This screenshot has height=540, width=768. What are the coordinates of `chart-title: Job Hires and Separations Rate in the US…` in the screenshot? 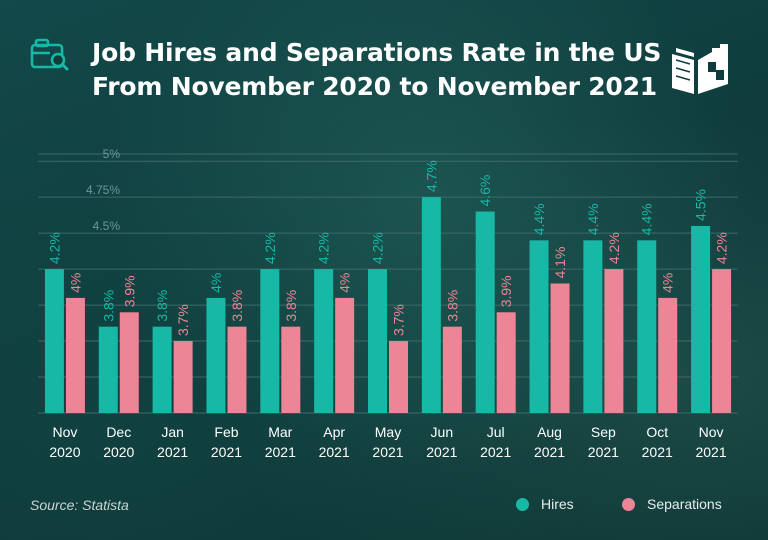 It's located at (376, 70).